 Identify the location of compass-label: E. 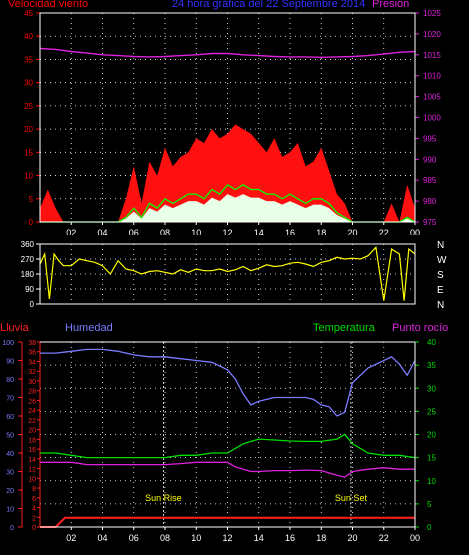
(440, 290).